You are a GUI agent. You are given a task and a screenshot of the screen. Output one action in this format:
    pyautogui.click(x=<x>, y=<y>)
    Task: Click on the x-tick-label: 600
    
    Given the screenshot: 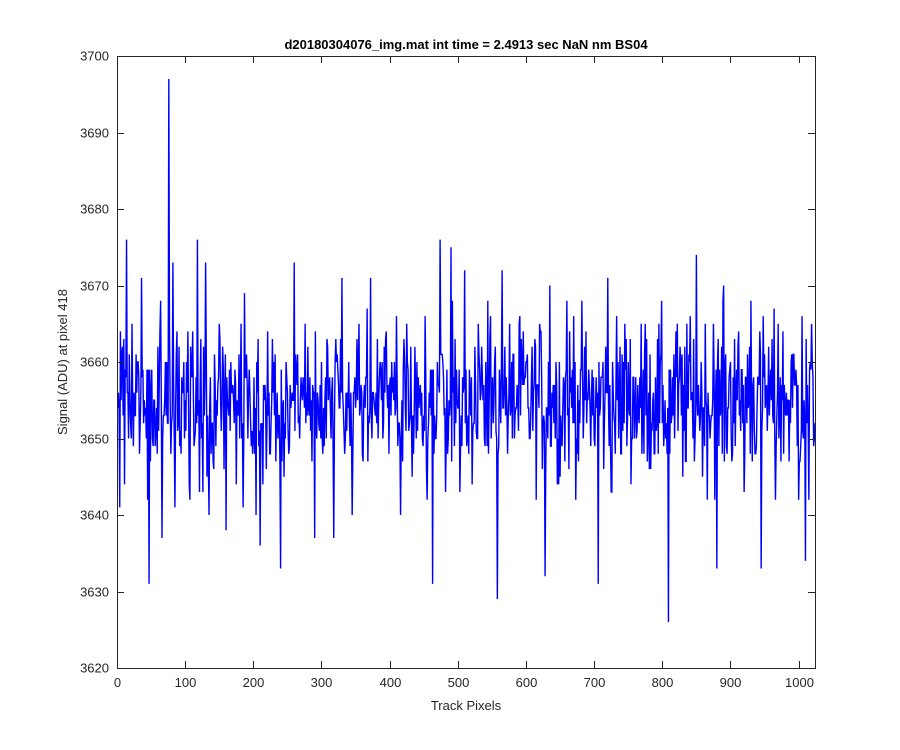 What is the action you would take?
    pyautogui.click(x=527, y=682)
    